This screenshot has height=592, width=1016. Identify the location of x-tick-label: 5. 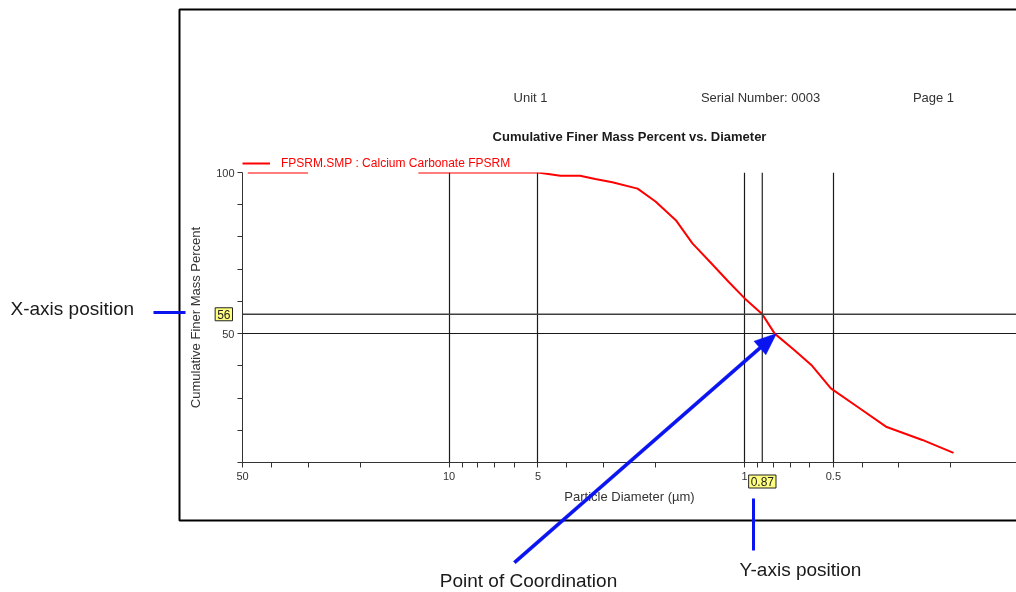
(538, 475).